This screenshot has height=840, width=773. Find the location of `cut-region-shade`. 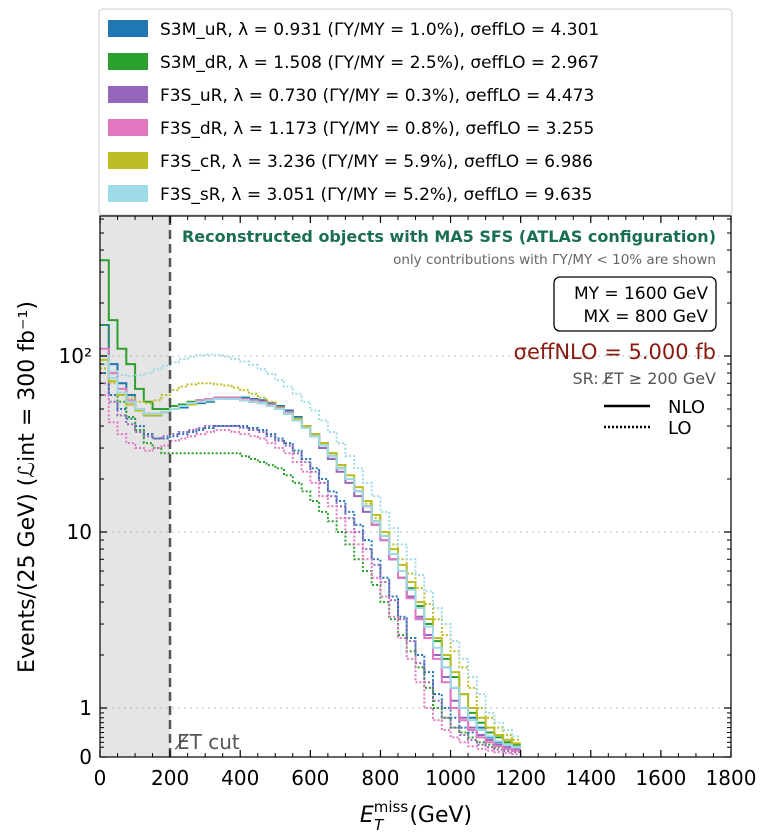

cut-region-shade is located at coordinates (135, 486).